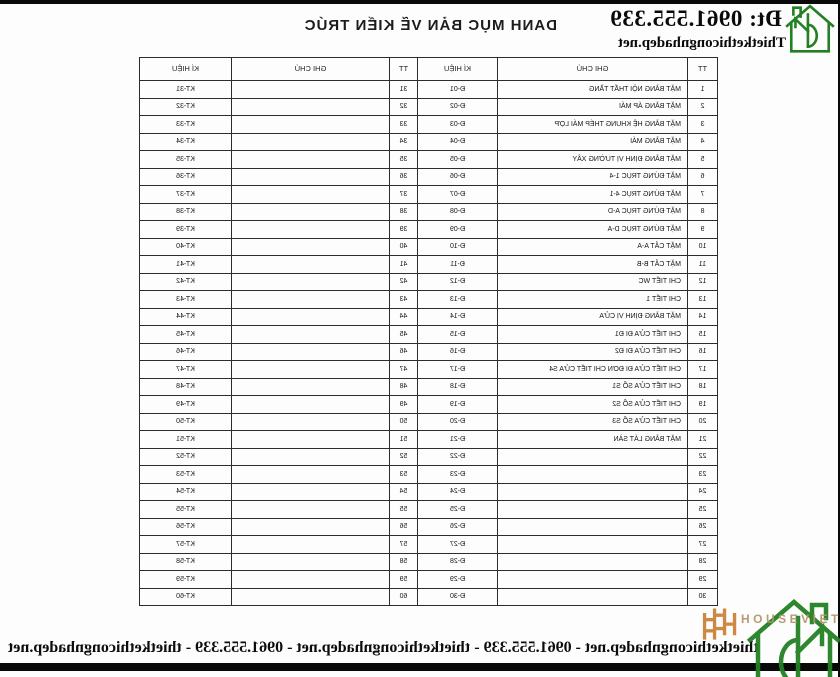 The height and width of the screenshot is (677, 840). What do you see at coordinates (592, 387) in the screenshot?
I see `table-cell-name: CHI TIẾT CỬA SỔ S1` at bounding box center [592, 387].